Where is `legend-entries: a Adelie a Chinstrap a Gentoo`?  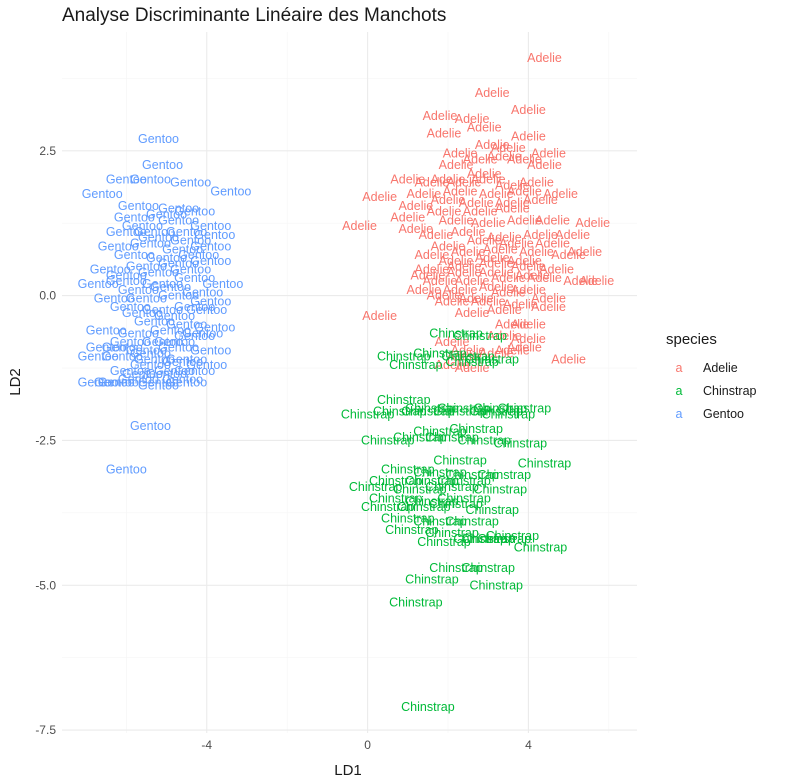
legend-entries: a Adelie a Chinstrap a Gentoo is located at coordinates (716, 391).